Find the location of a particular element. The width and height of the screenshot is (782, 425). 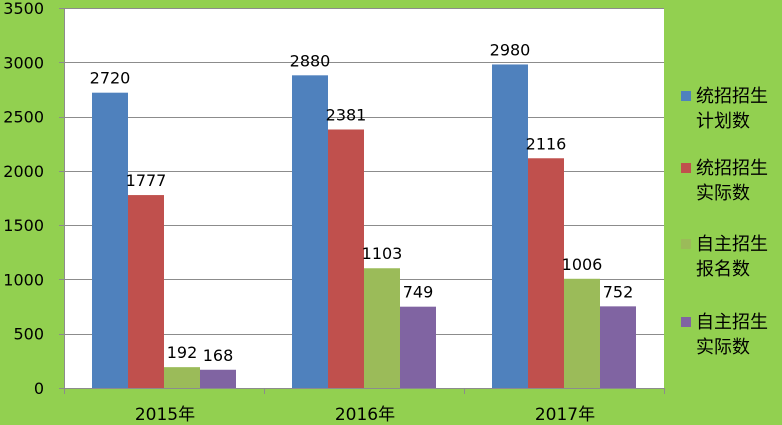

y-tick-label: 1500 is located at coordinates (23, 225).